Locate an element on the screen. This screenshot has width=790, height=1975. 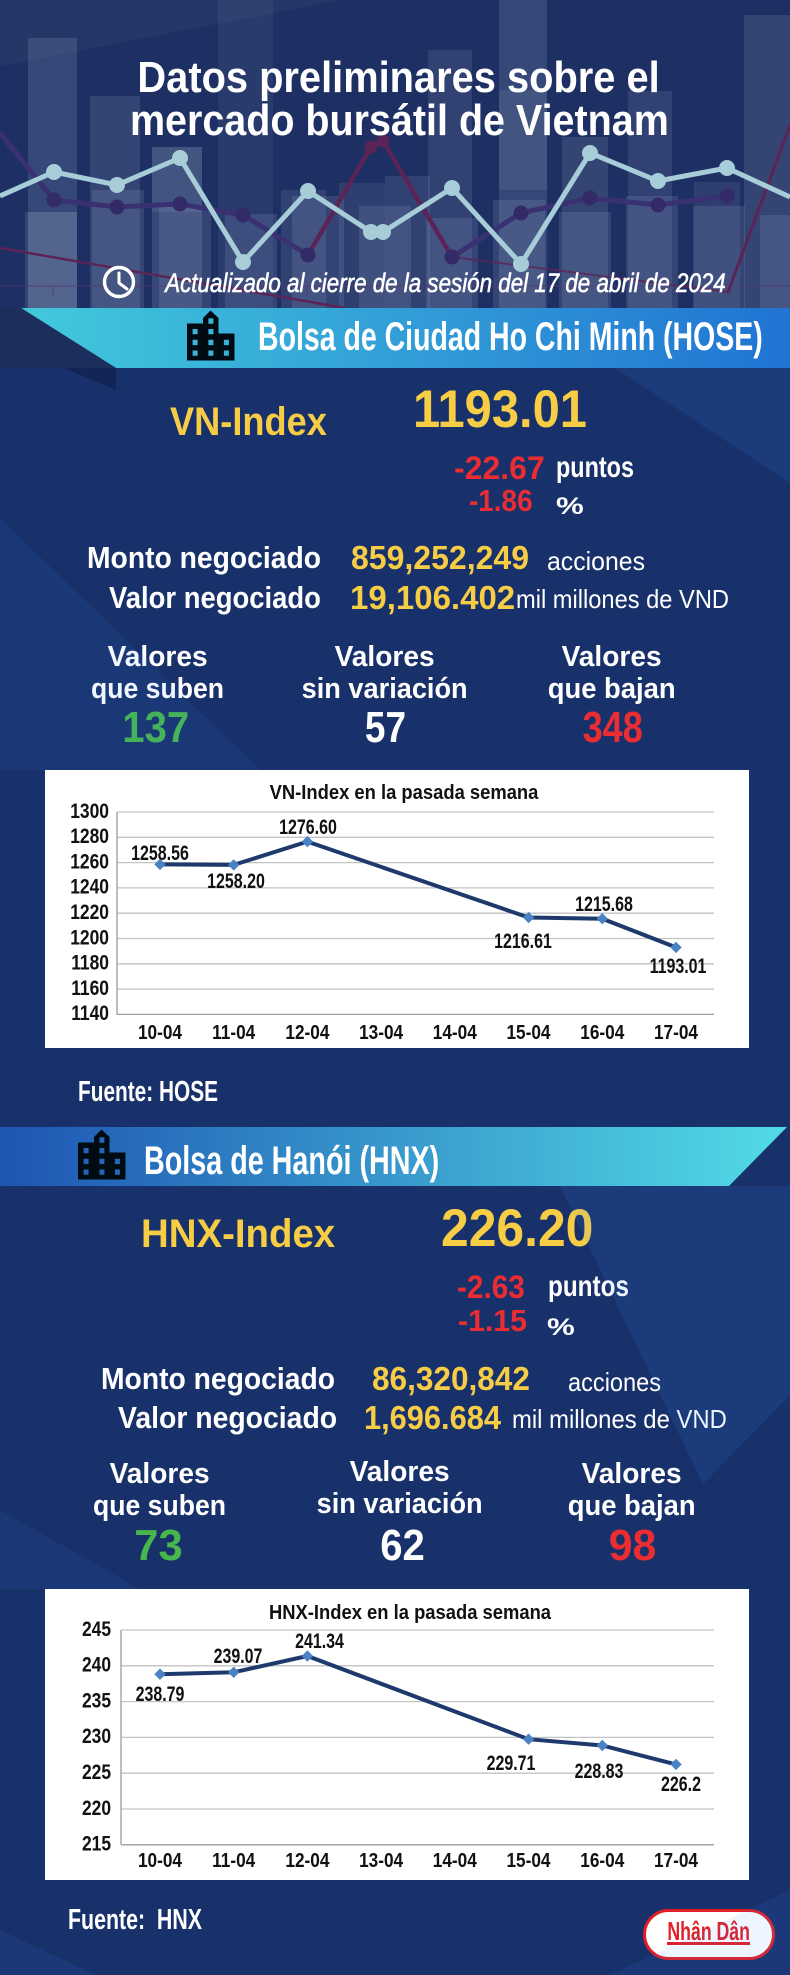
svg-text: 229.71 is located at coordinates (511, 1763).